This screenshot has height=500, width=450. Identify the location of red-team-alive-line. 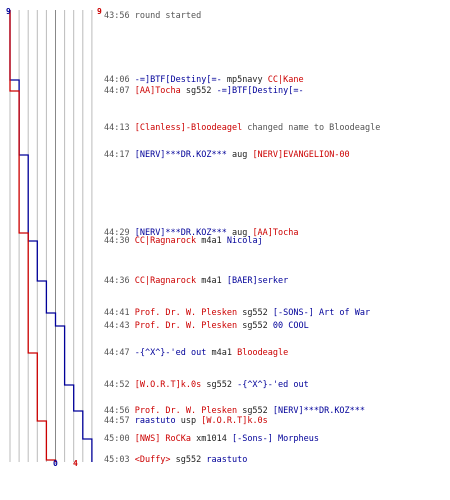
(33, 236).